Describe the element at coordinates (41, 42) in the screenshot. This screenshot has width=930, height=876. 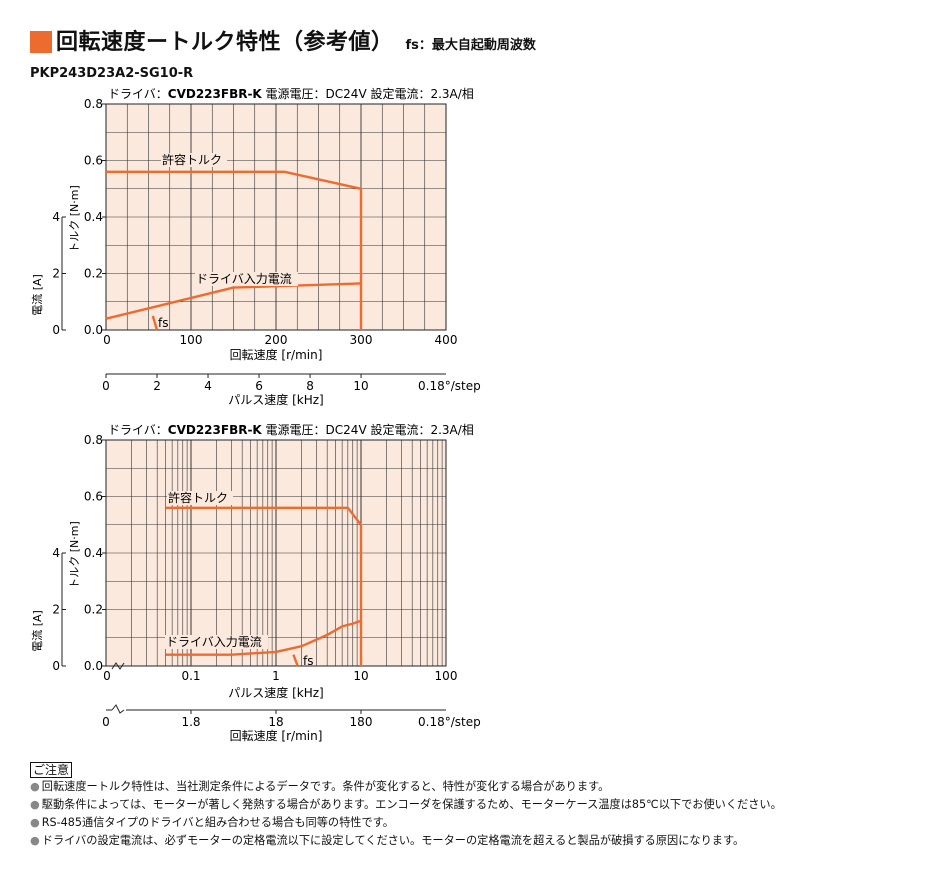
I see `title-marker` at that location.